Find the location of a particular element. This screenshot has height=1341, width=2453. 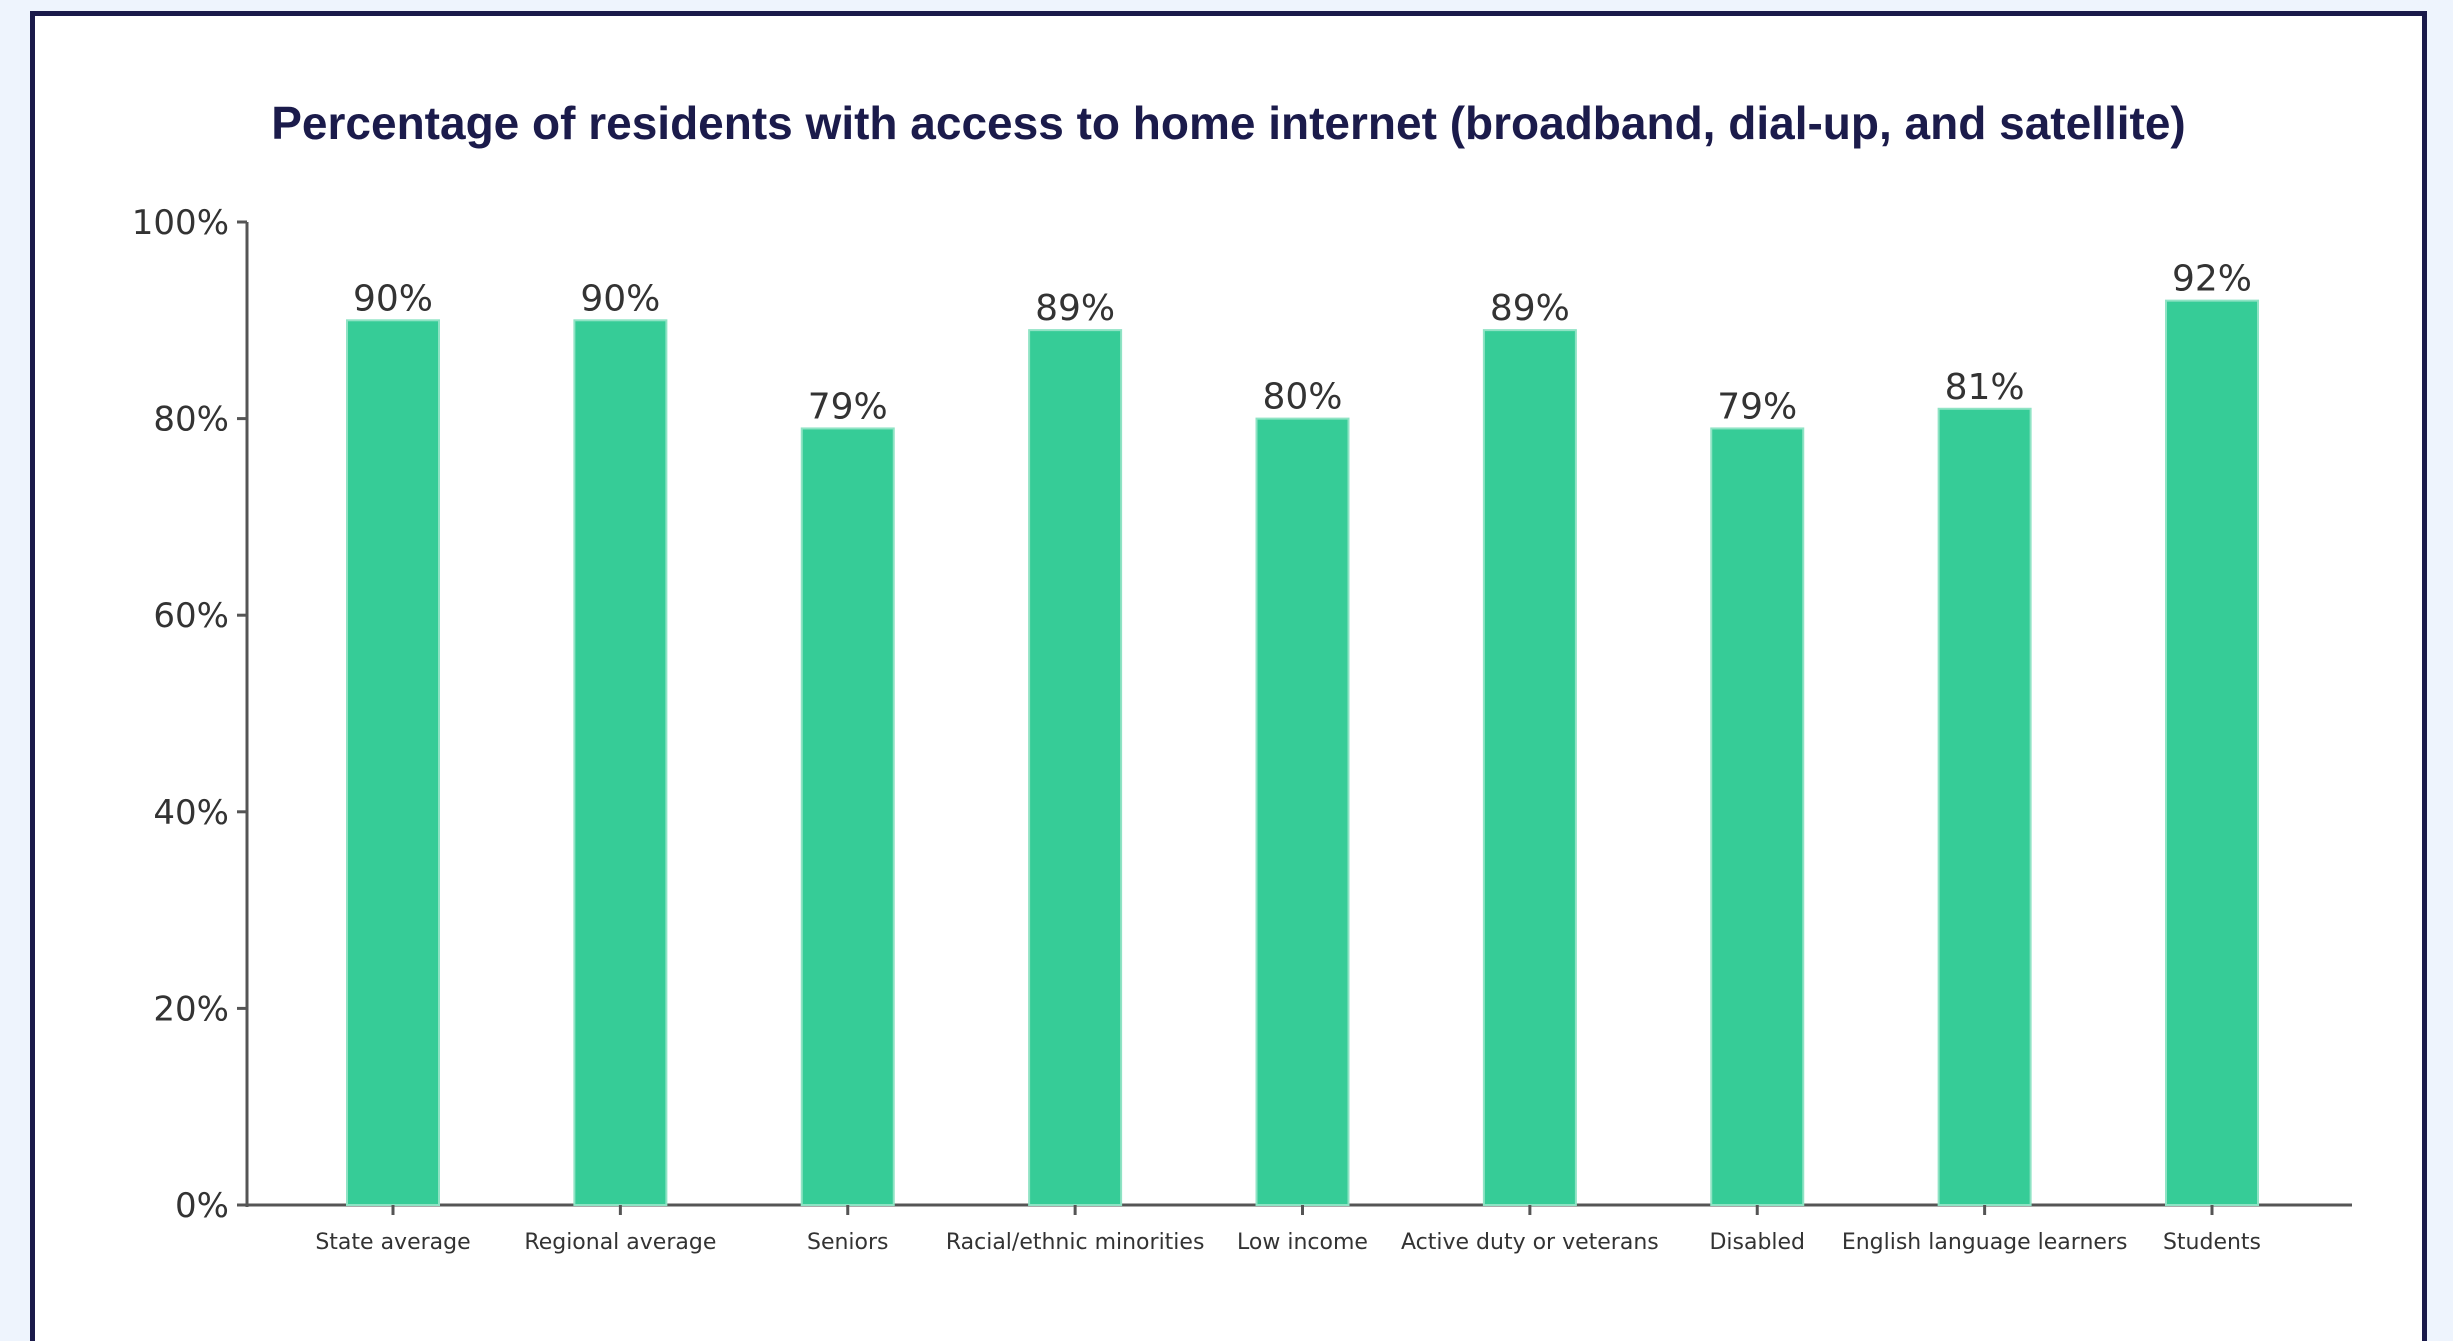

x-tick-label: Disabled is located at coordinates (1757, 1242).